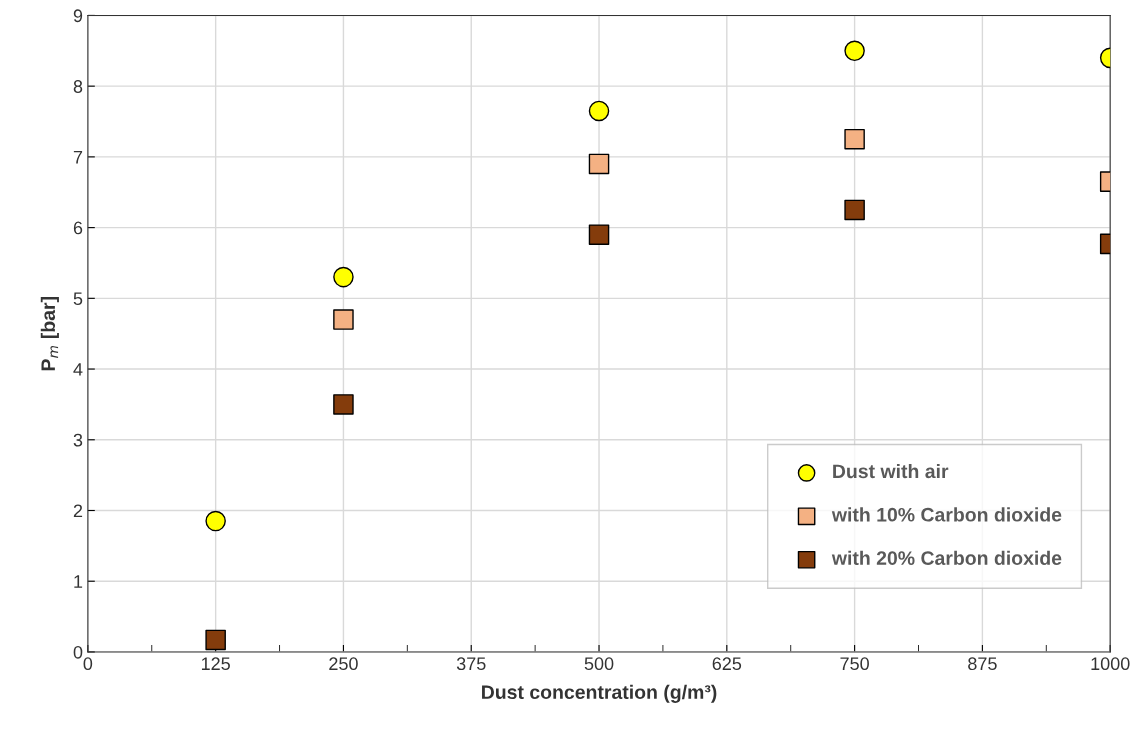 The height and width of the screenshot is (735, 1141). What do you see at coordinates (946, 514) in the screenshot?
I see `legend-label: with 10% Carbon dioxide` at bounding box center [946, 514].